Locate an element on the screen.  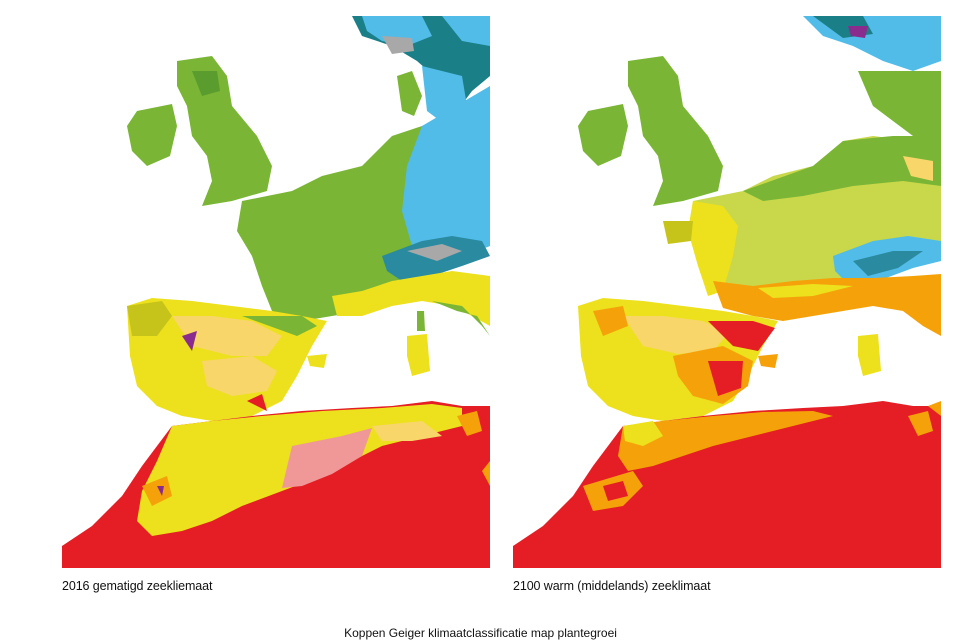
map-2100-caption: 2100 warm (middelands) zeeklimaat is located at coordinates (612, 586).